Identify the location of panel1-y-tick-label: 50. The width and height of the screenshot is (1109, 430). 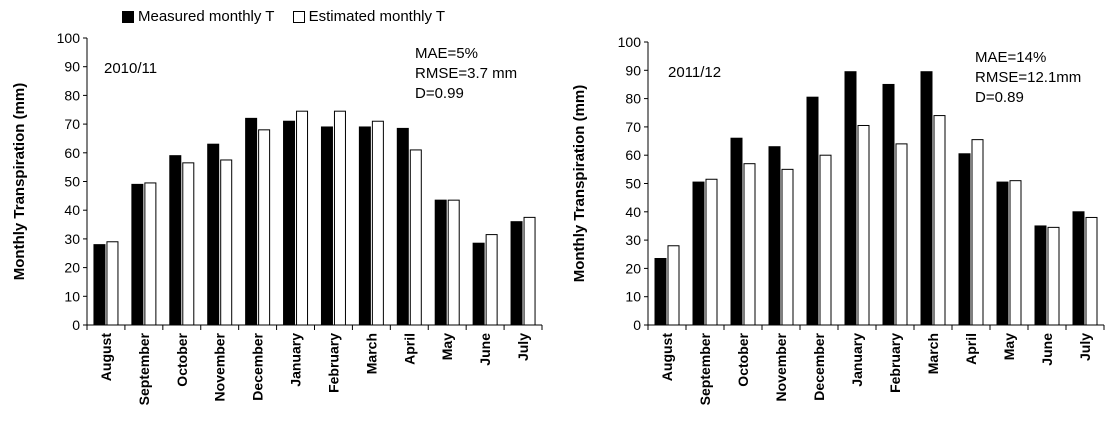
(72, 182).